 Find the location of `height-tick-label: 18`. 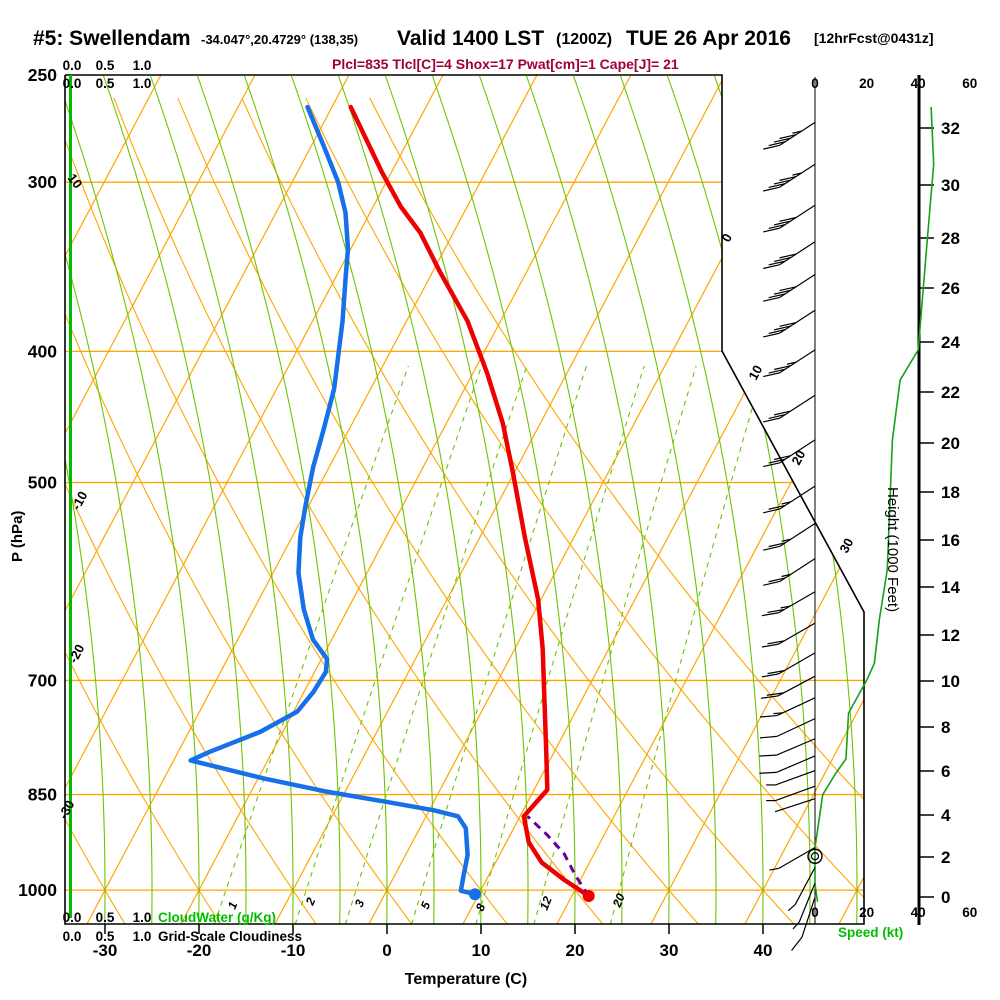

height-tick-label: 18 is located at coordinates (950, 492).